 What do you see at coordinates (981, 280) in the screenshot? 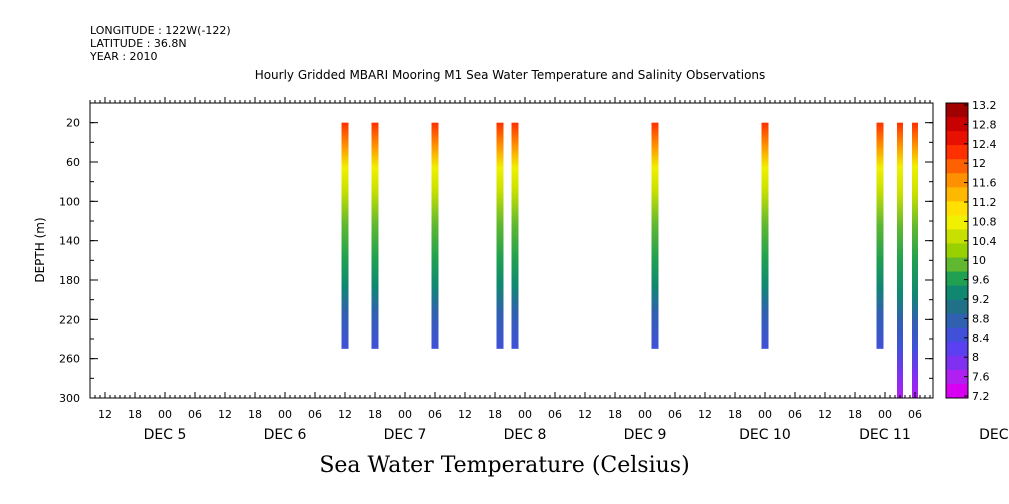
I see `colorbar-label: 9.6` at bounding box center [981, 280].